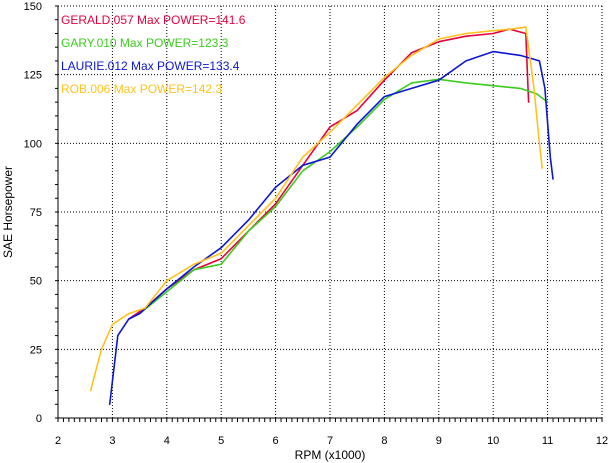 The image size is (611, 463). I want to click on legend-entry: GARY.010 Max POWER=123.3, so click(145, 43).